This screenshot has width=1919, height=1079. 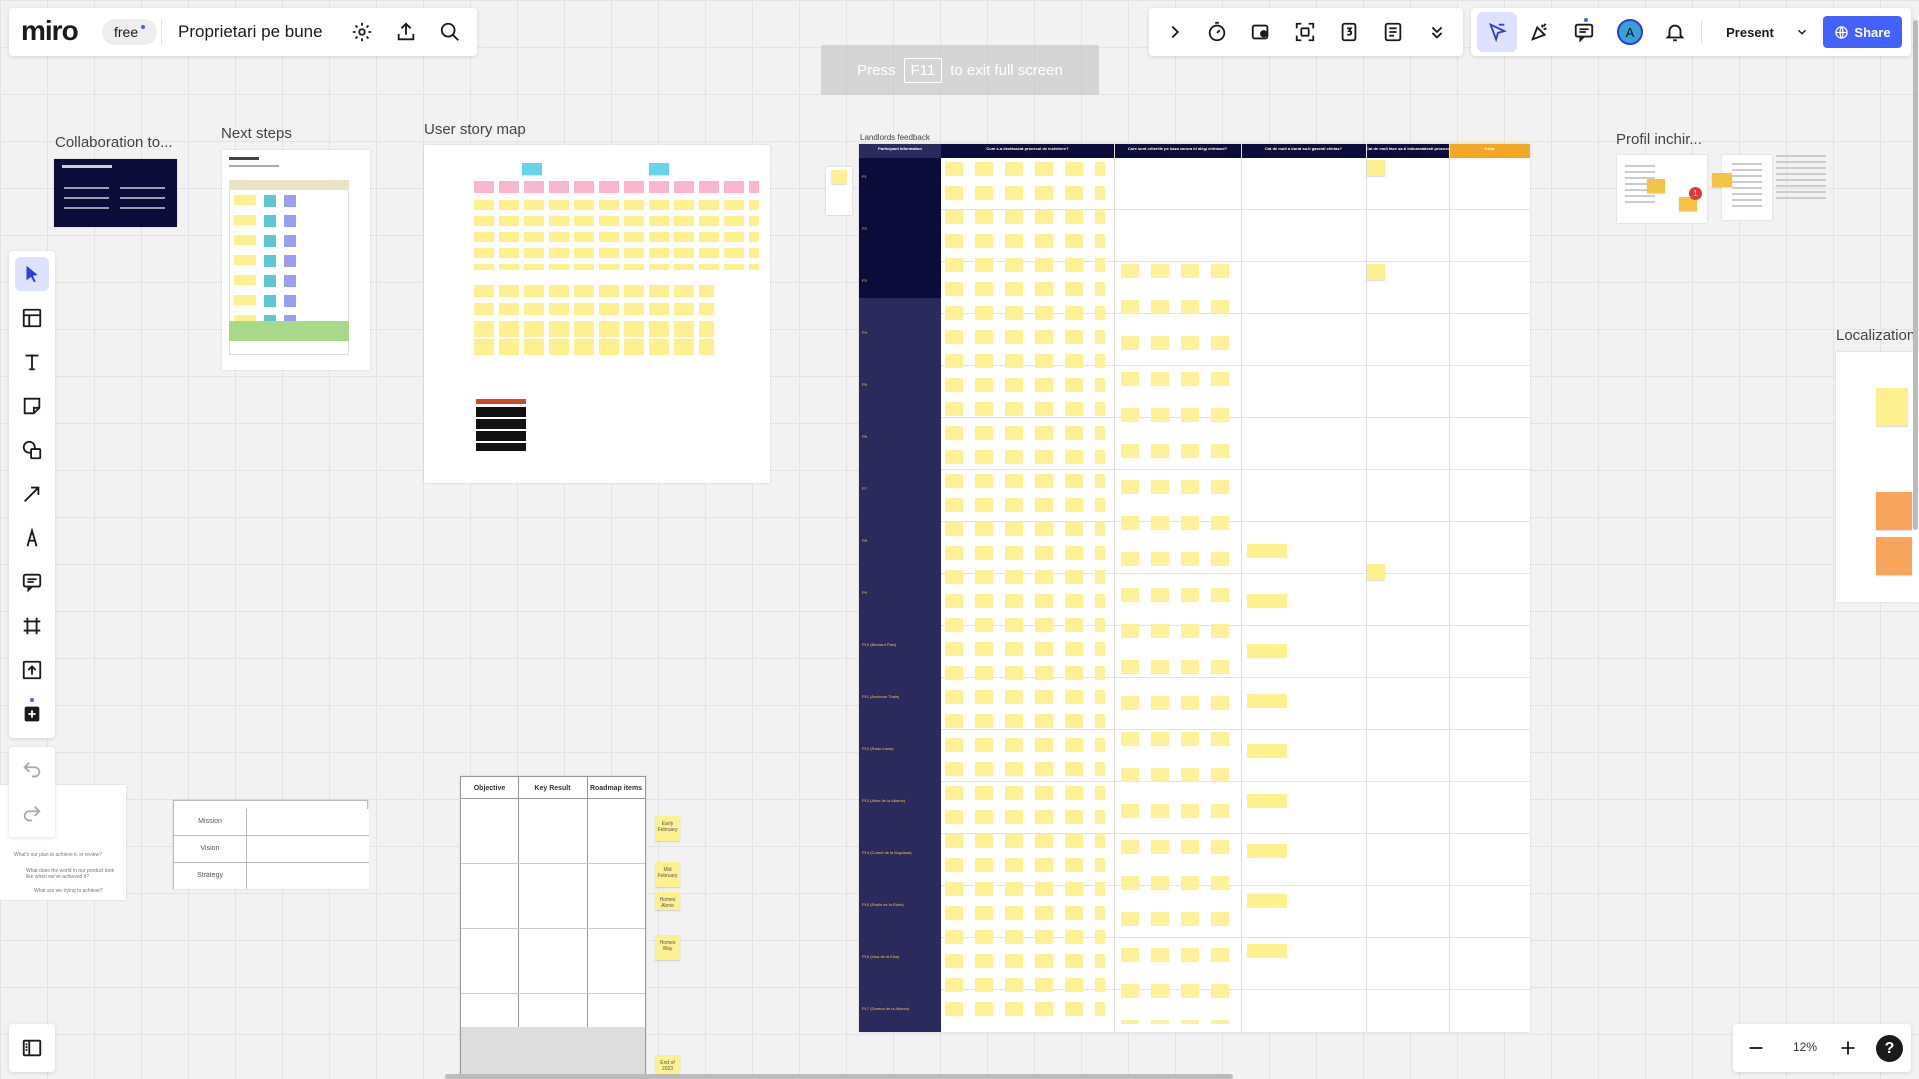 What do you see at coordinates (1802, 32) in the screenshot?
I see `present-options-button` at bounding box center [1802, 32].